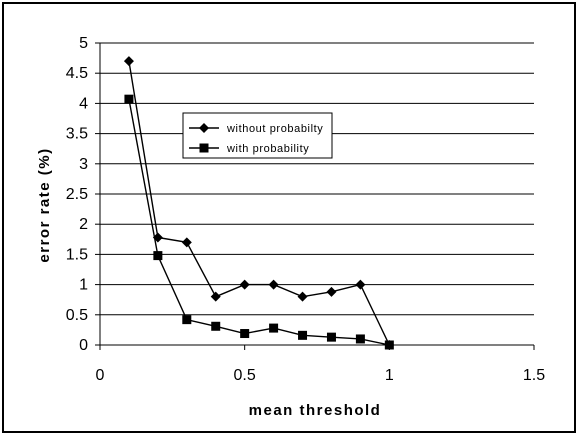 This screenshot has height=437, width=580. Describe the element at coordinates (321, 375) in the screenshot. I see `x-tick-labels: 0 0.5 1 1.5` at that location.